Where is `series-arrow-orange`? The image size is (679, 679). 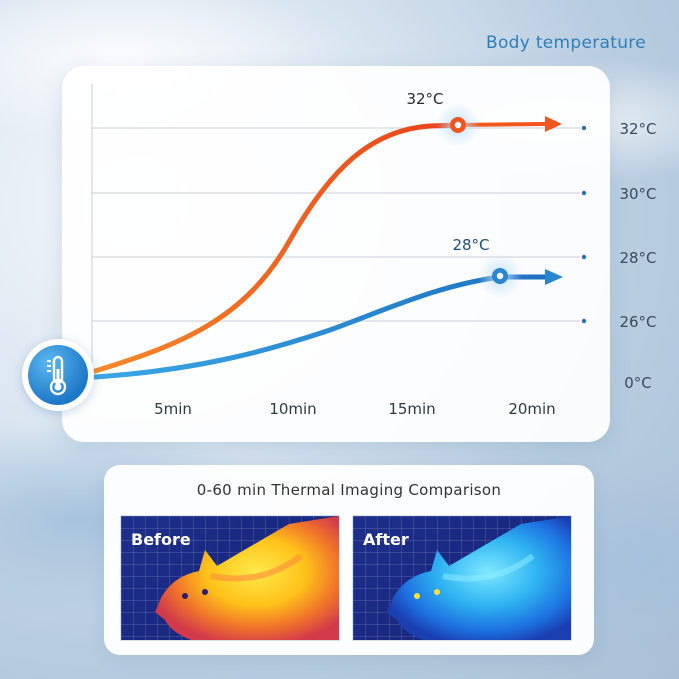
series-arrow-orange is located at coordinates (553, 124).